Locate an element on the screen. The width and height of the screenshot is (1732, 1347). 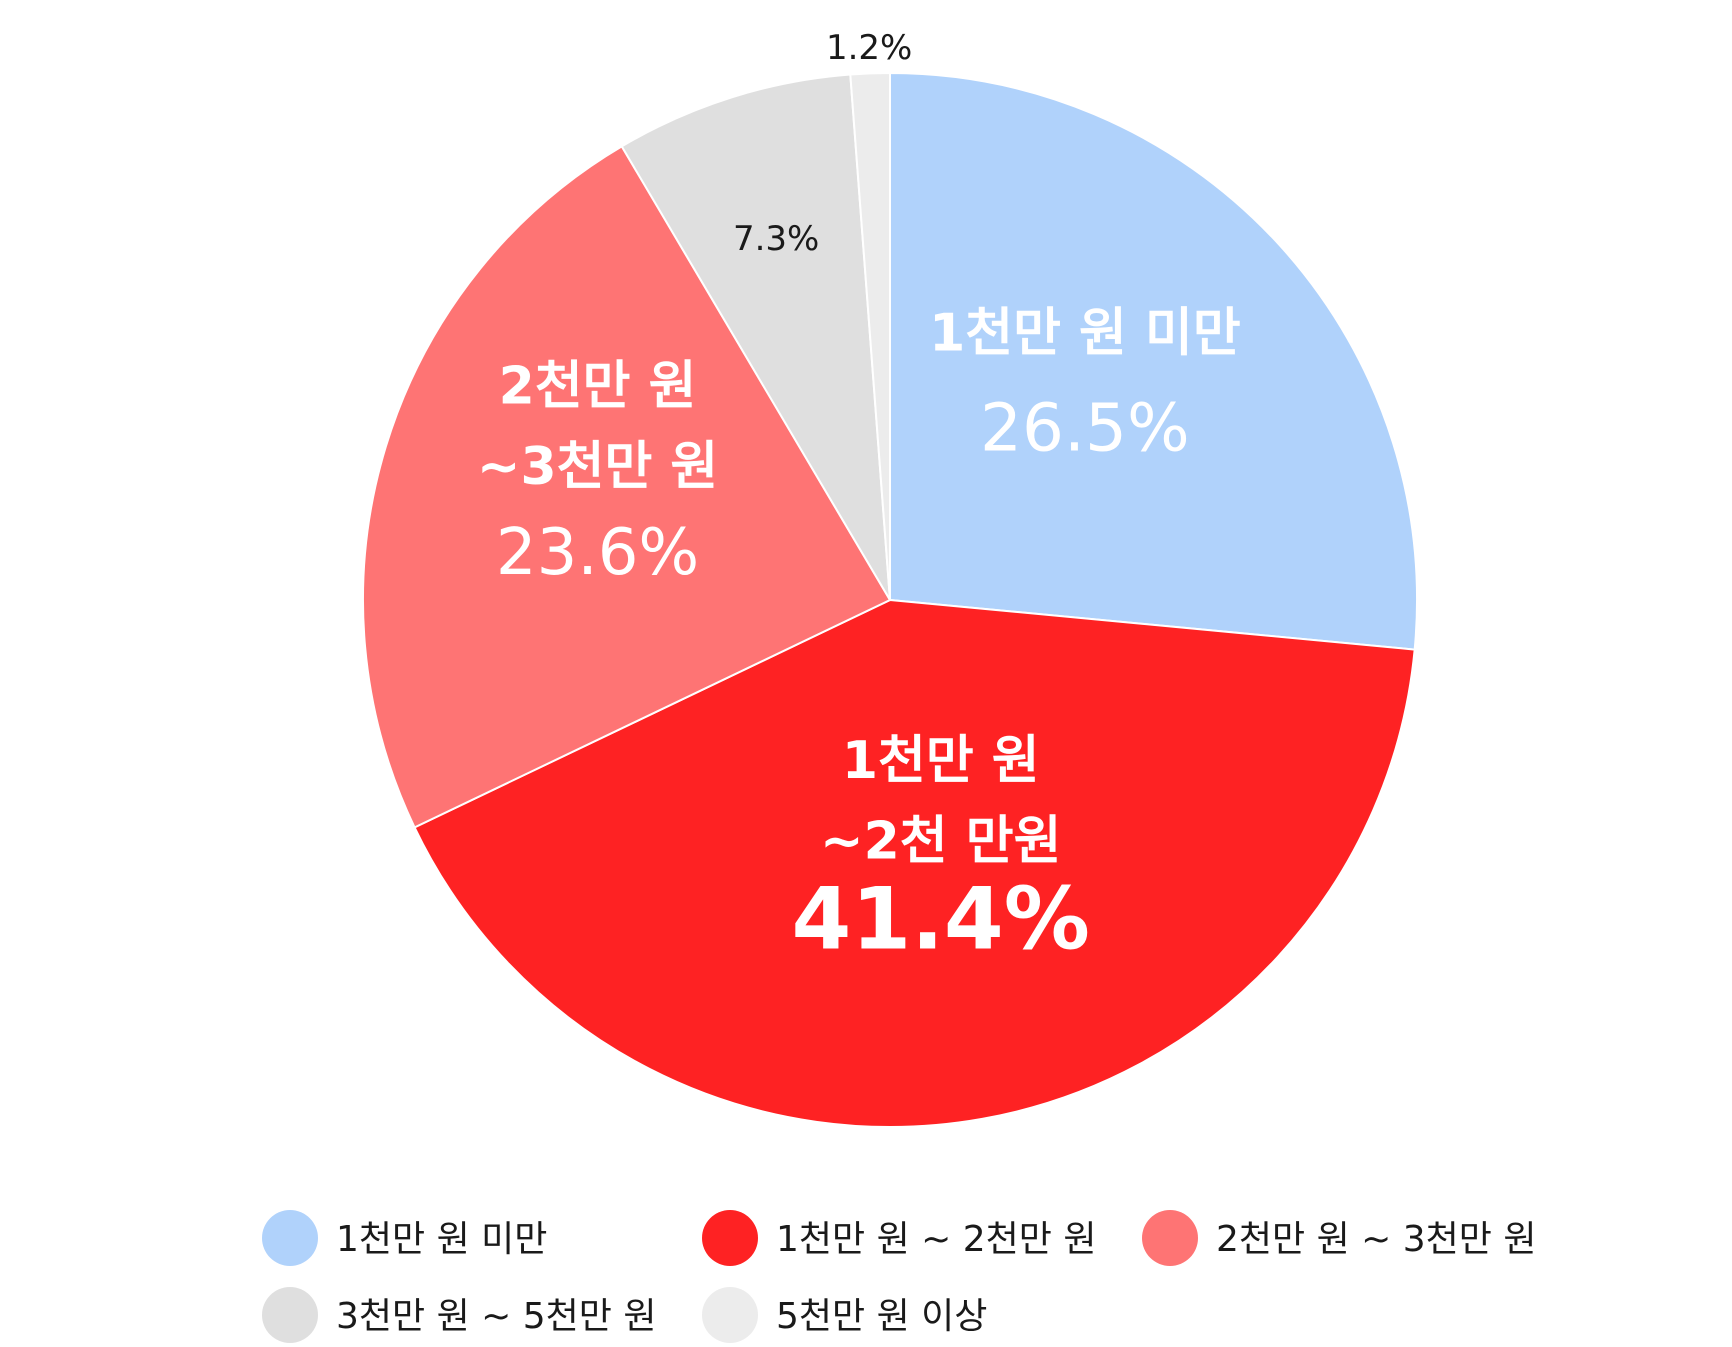
slice-1-wedge is located at coordinates (1153, 361).